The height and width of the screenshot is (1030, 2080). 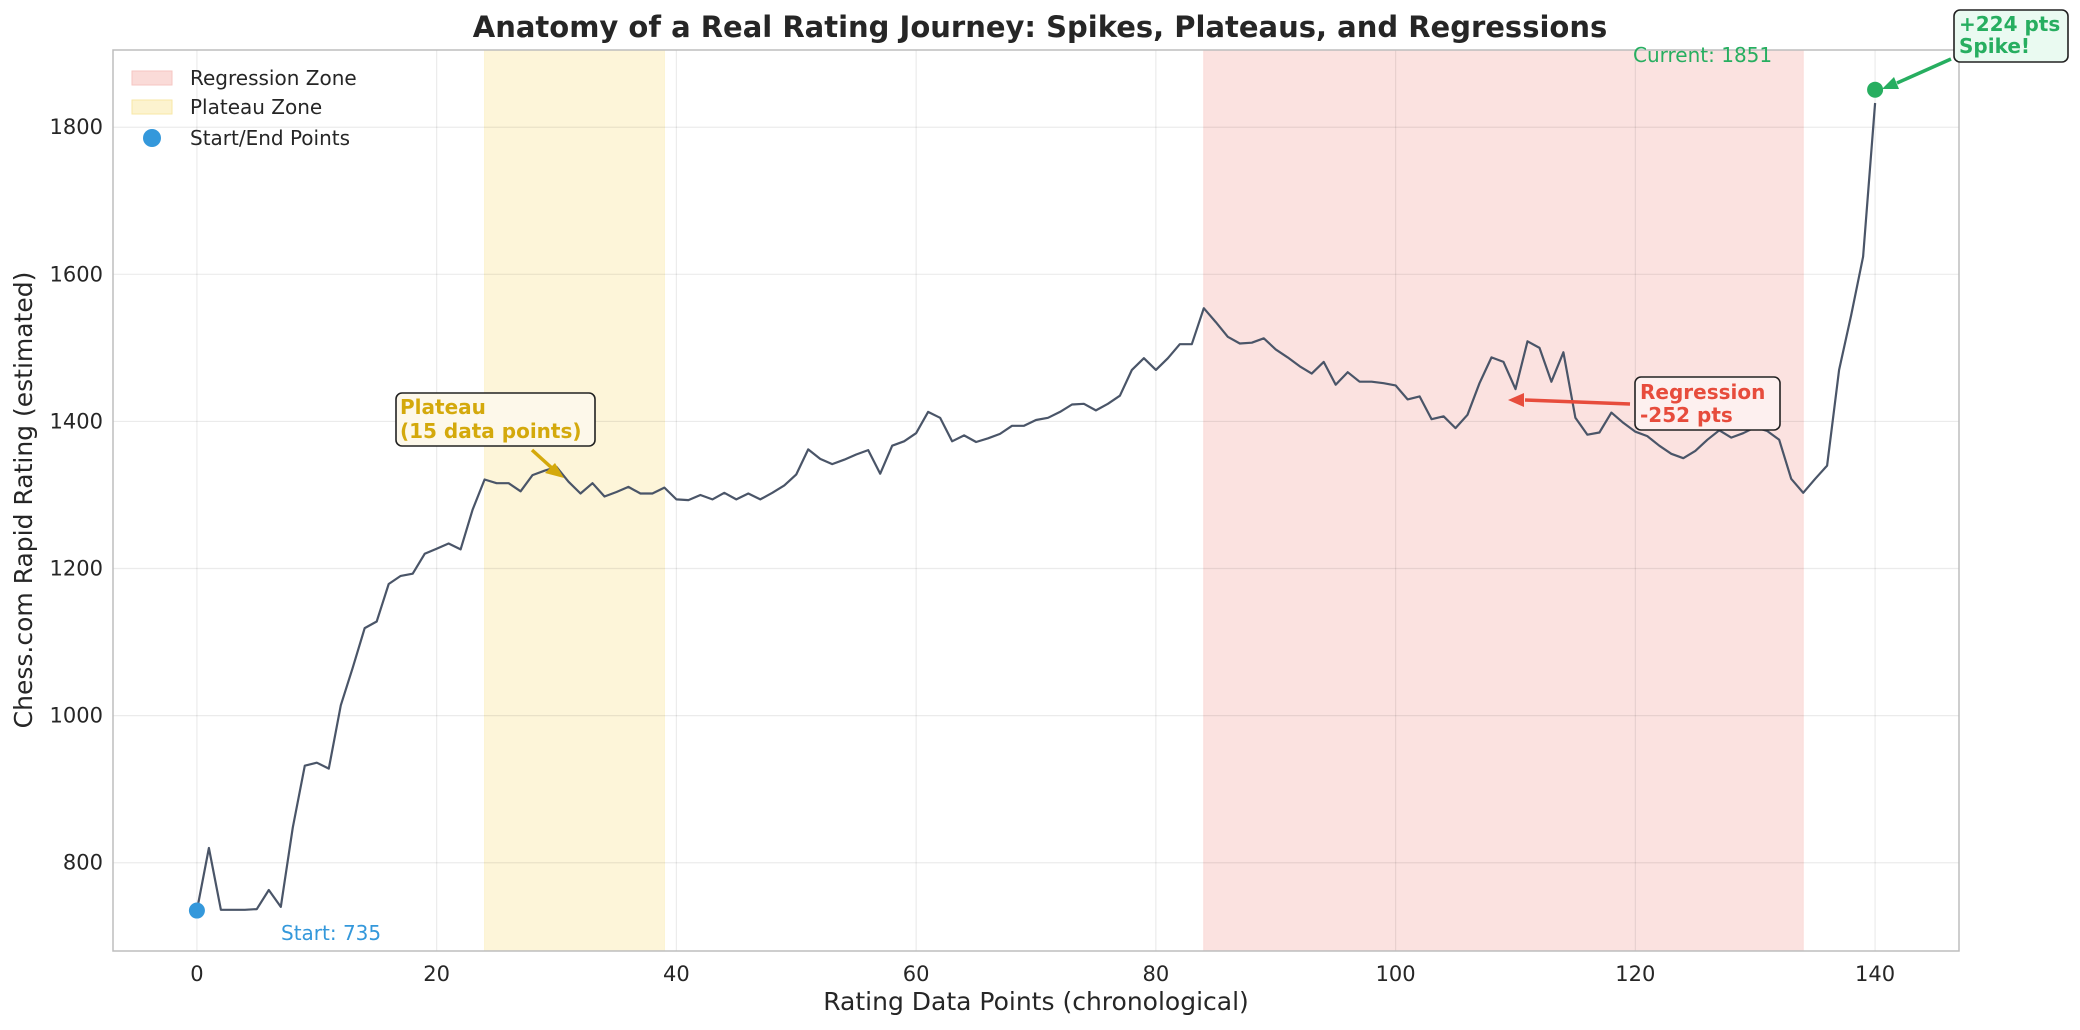 I want to click on x-tick-label: 0, so click(x=196, y=974).